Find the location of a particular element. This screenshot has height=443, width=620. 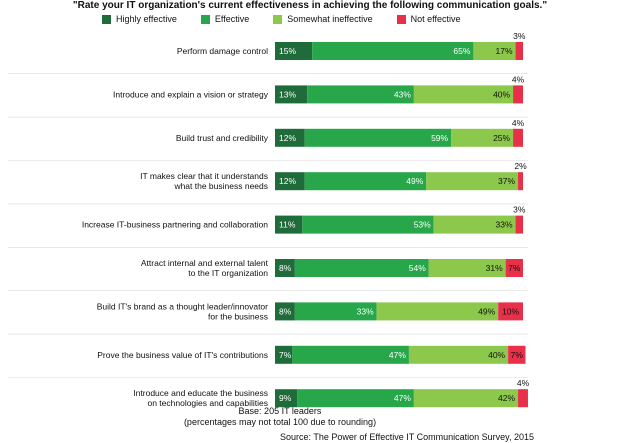

legend-item-effective: Effective is located at coordinates (225, 19).